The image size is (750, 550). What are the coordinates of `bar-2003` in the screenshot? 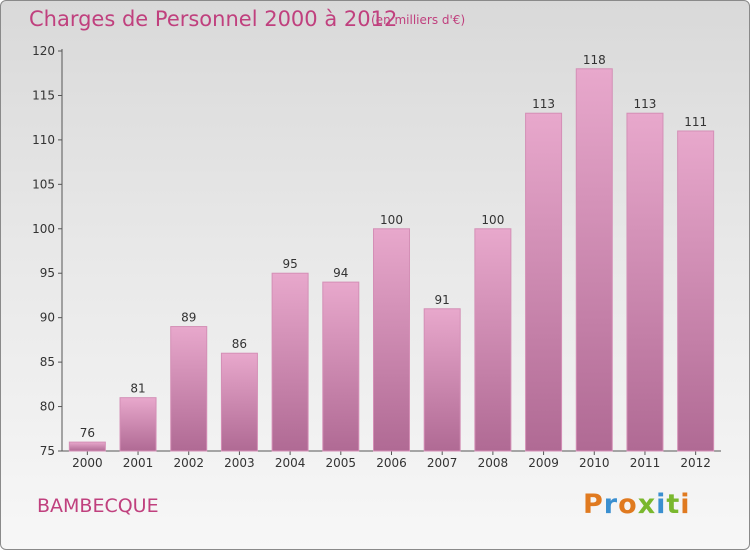 It's located at (239, 402).